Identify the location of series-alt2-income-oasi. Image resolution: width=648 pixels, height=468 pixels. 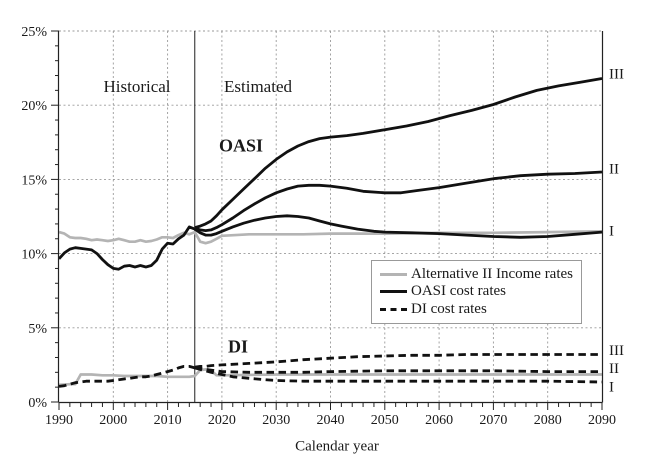
(330, 237).